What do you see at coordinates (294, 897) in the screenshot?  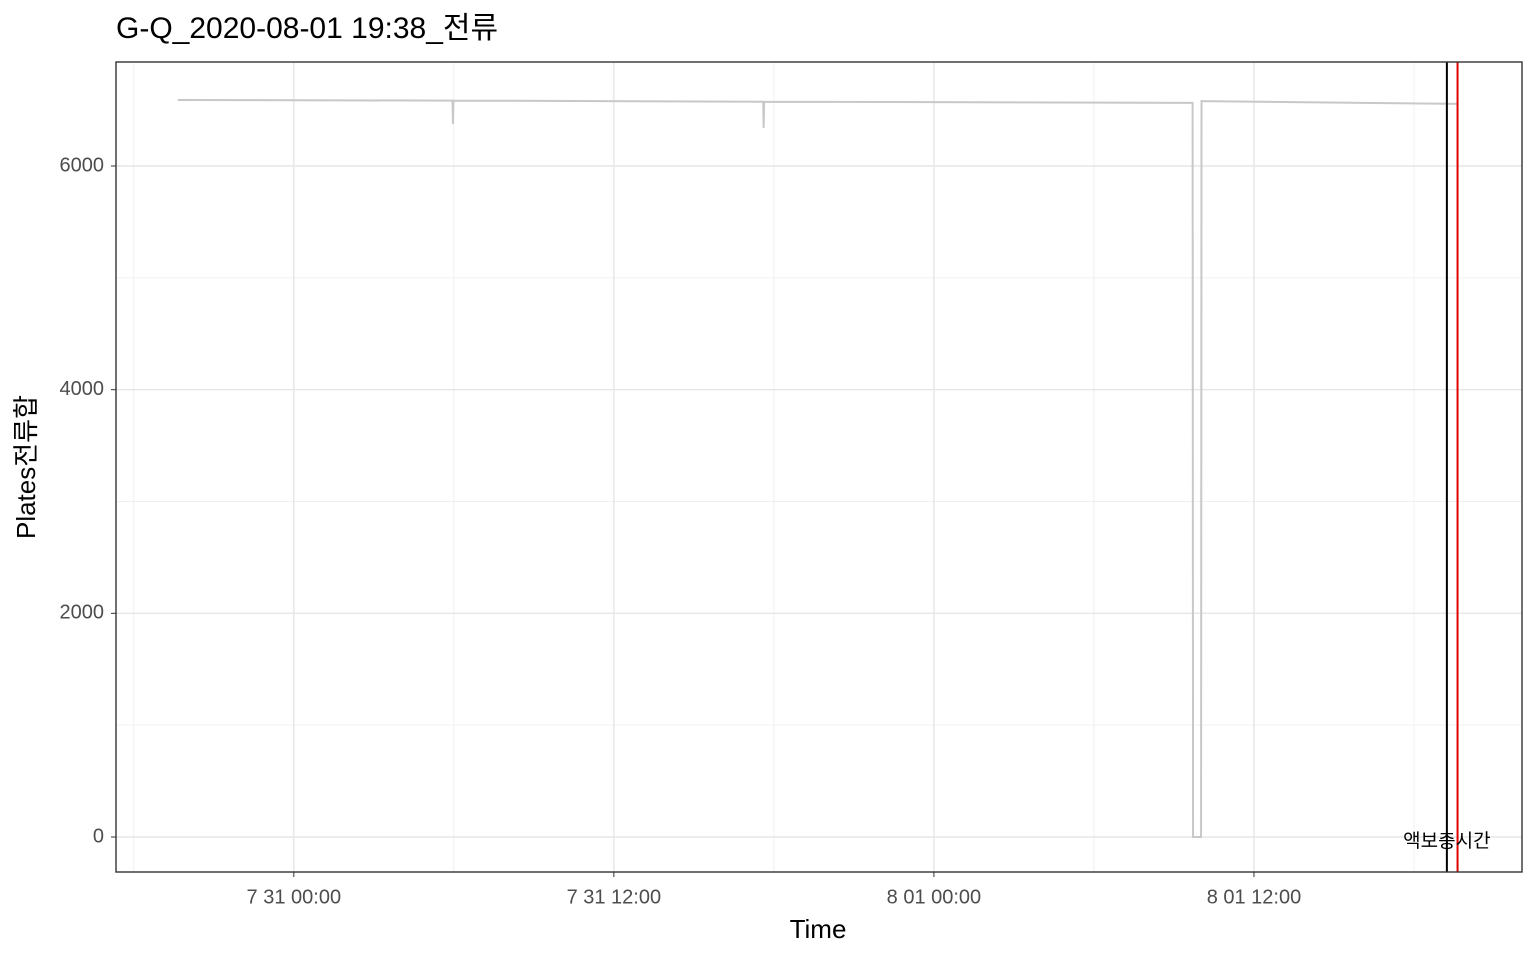 I see `x-tick-label: 7 31 00:00` at bounding box center [294, 897].